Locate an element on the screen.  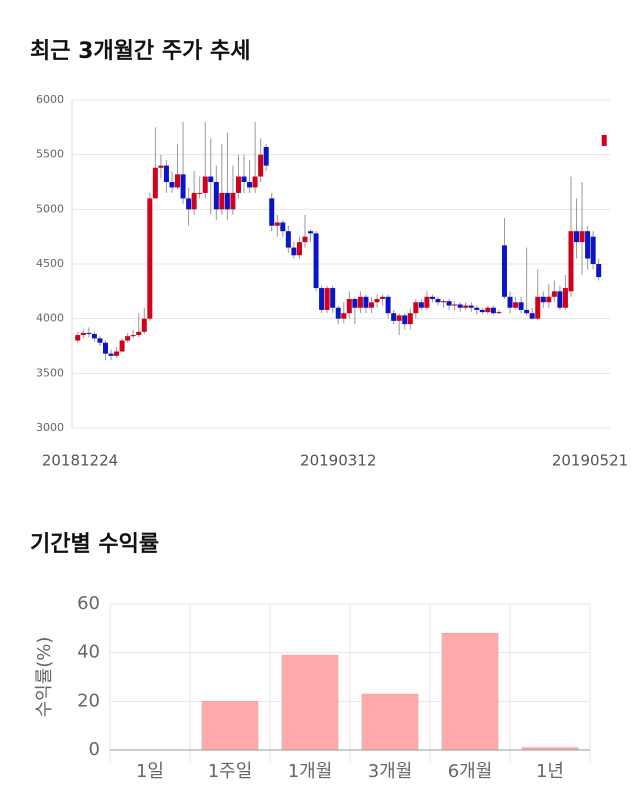
x-tick-label: 20190312 is located at coordinates (338, 461).